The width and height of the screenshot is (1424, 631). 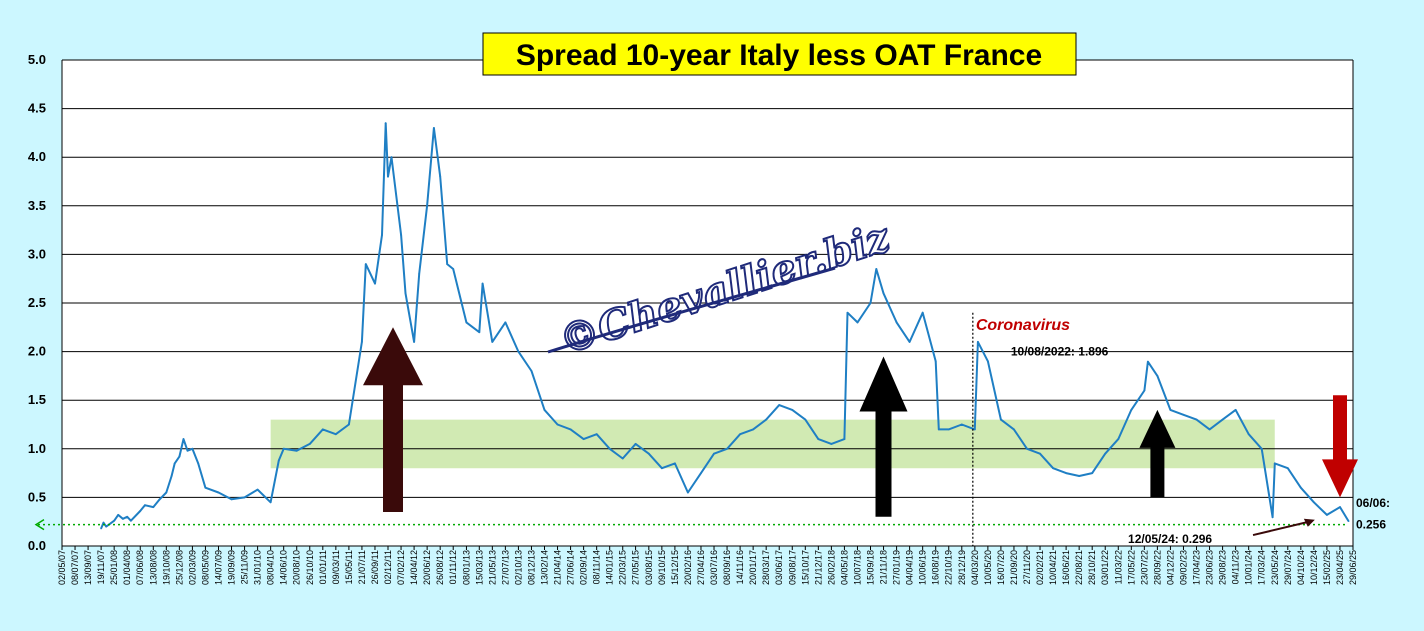 I want to click on y-tick-label: 4.5, so click(x=37, y=108).